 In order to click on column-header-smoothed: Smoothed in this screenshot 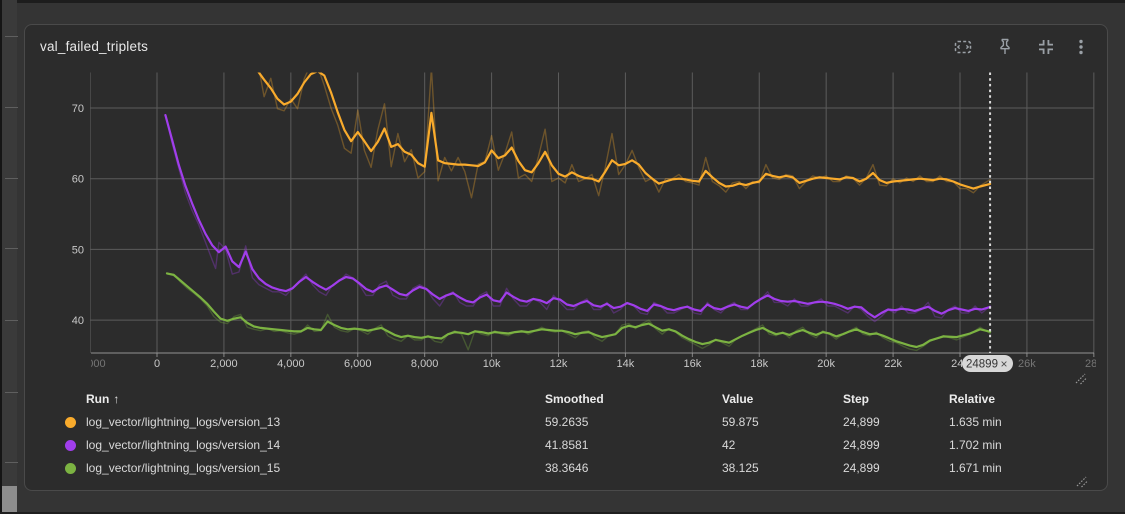, I will do `click(574, 399)`.